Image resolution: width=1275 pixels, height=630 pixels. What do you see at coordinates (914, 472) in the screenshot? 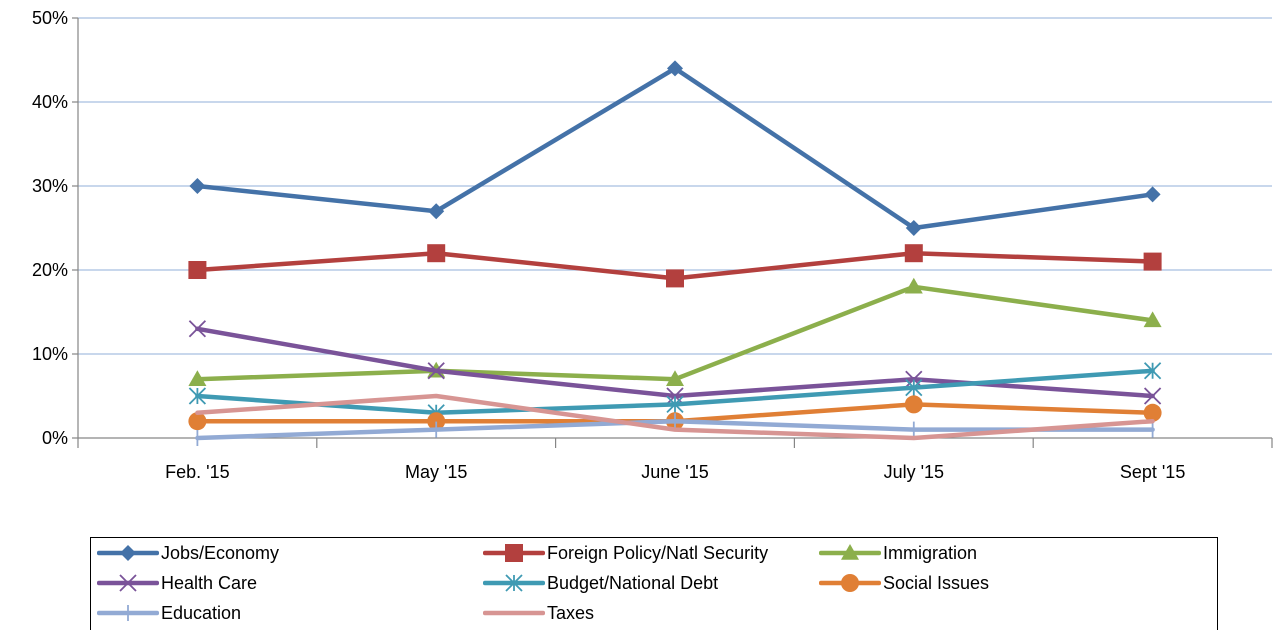
I see `x-tick-label: July '15` at bounding box center [914, 472].